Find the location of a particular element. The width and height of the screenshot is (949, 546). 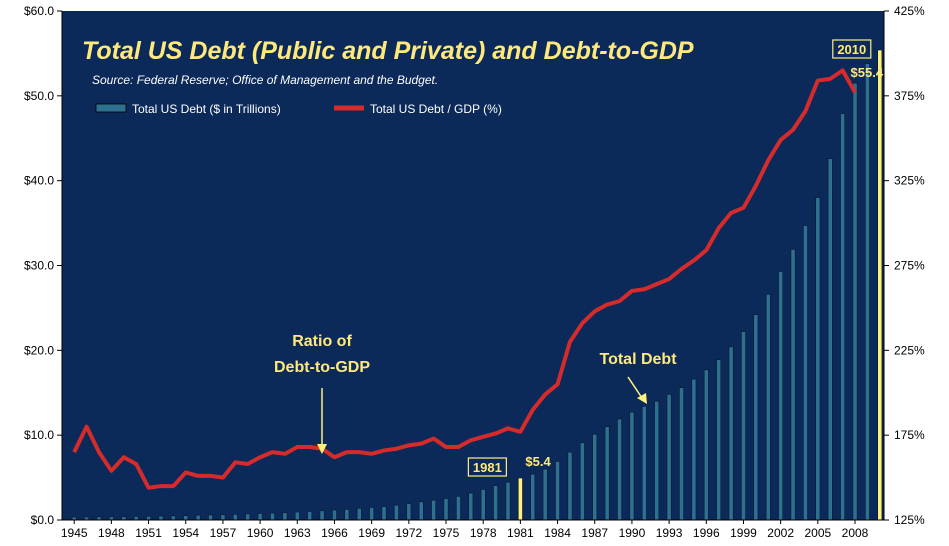

annotation-total-debt: Total Debt is located at coordinates (638, 377).